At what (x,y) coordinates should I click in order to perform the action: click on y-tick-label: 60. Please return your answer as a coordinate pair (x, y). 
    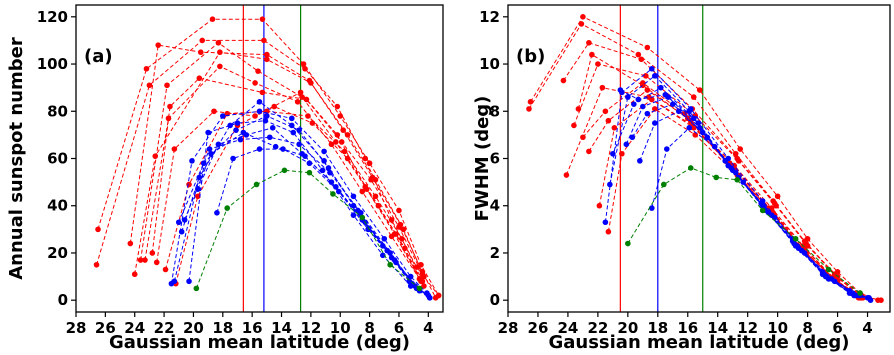
    Looking at the image, I should click on (57, 159).